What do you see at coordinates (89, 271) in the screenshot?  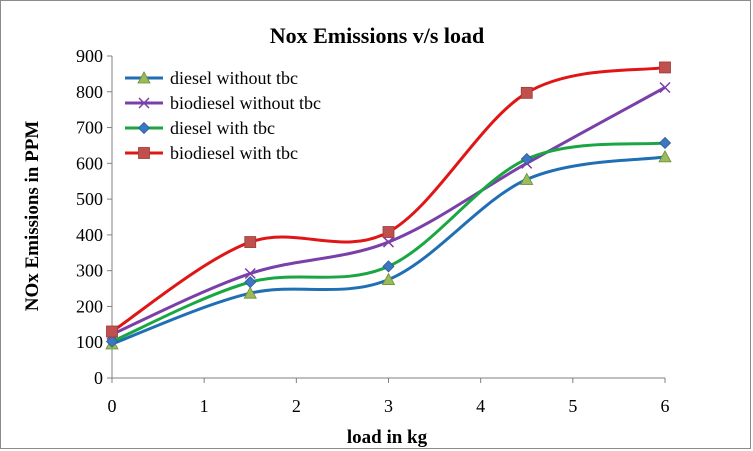 I see `y-tick-label: 300` at bounding box center [89, 271].